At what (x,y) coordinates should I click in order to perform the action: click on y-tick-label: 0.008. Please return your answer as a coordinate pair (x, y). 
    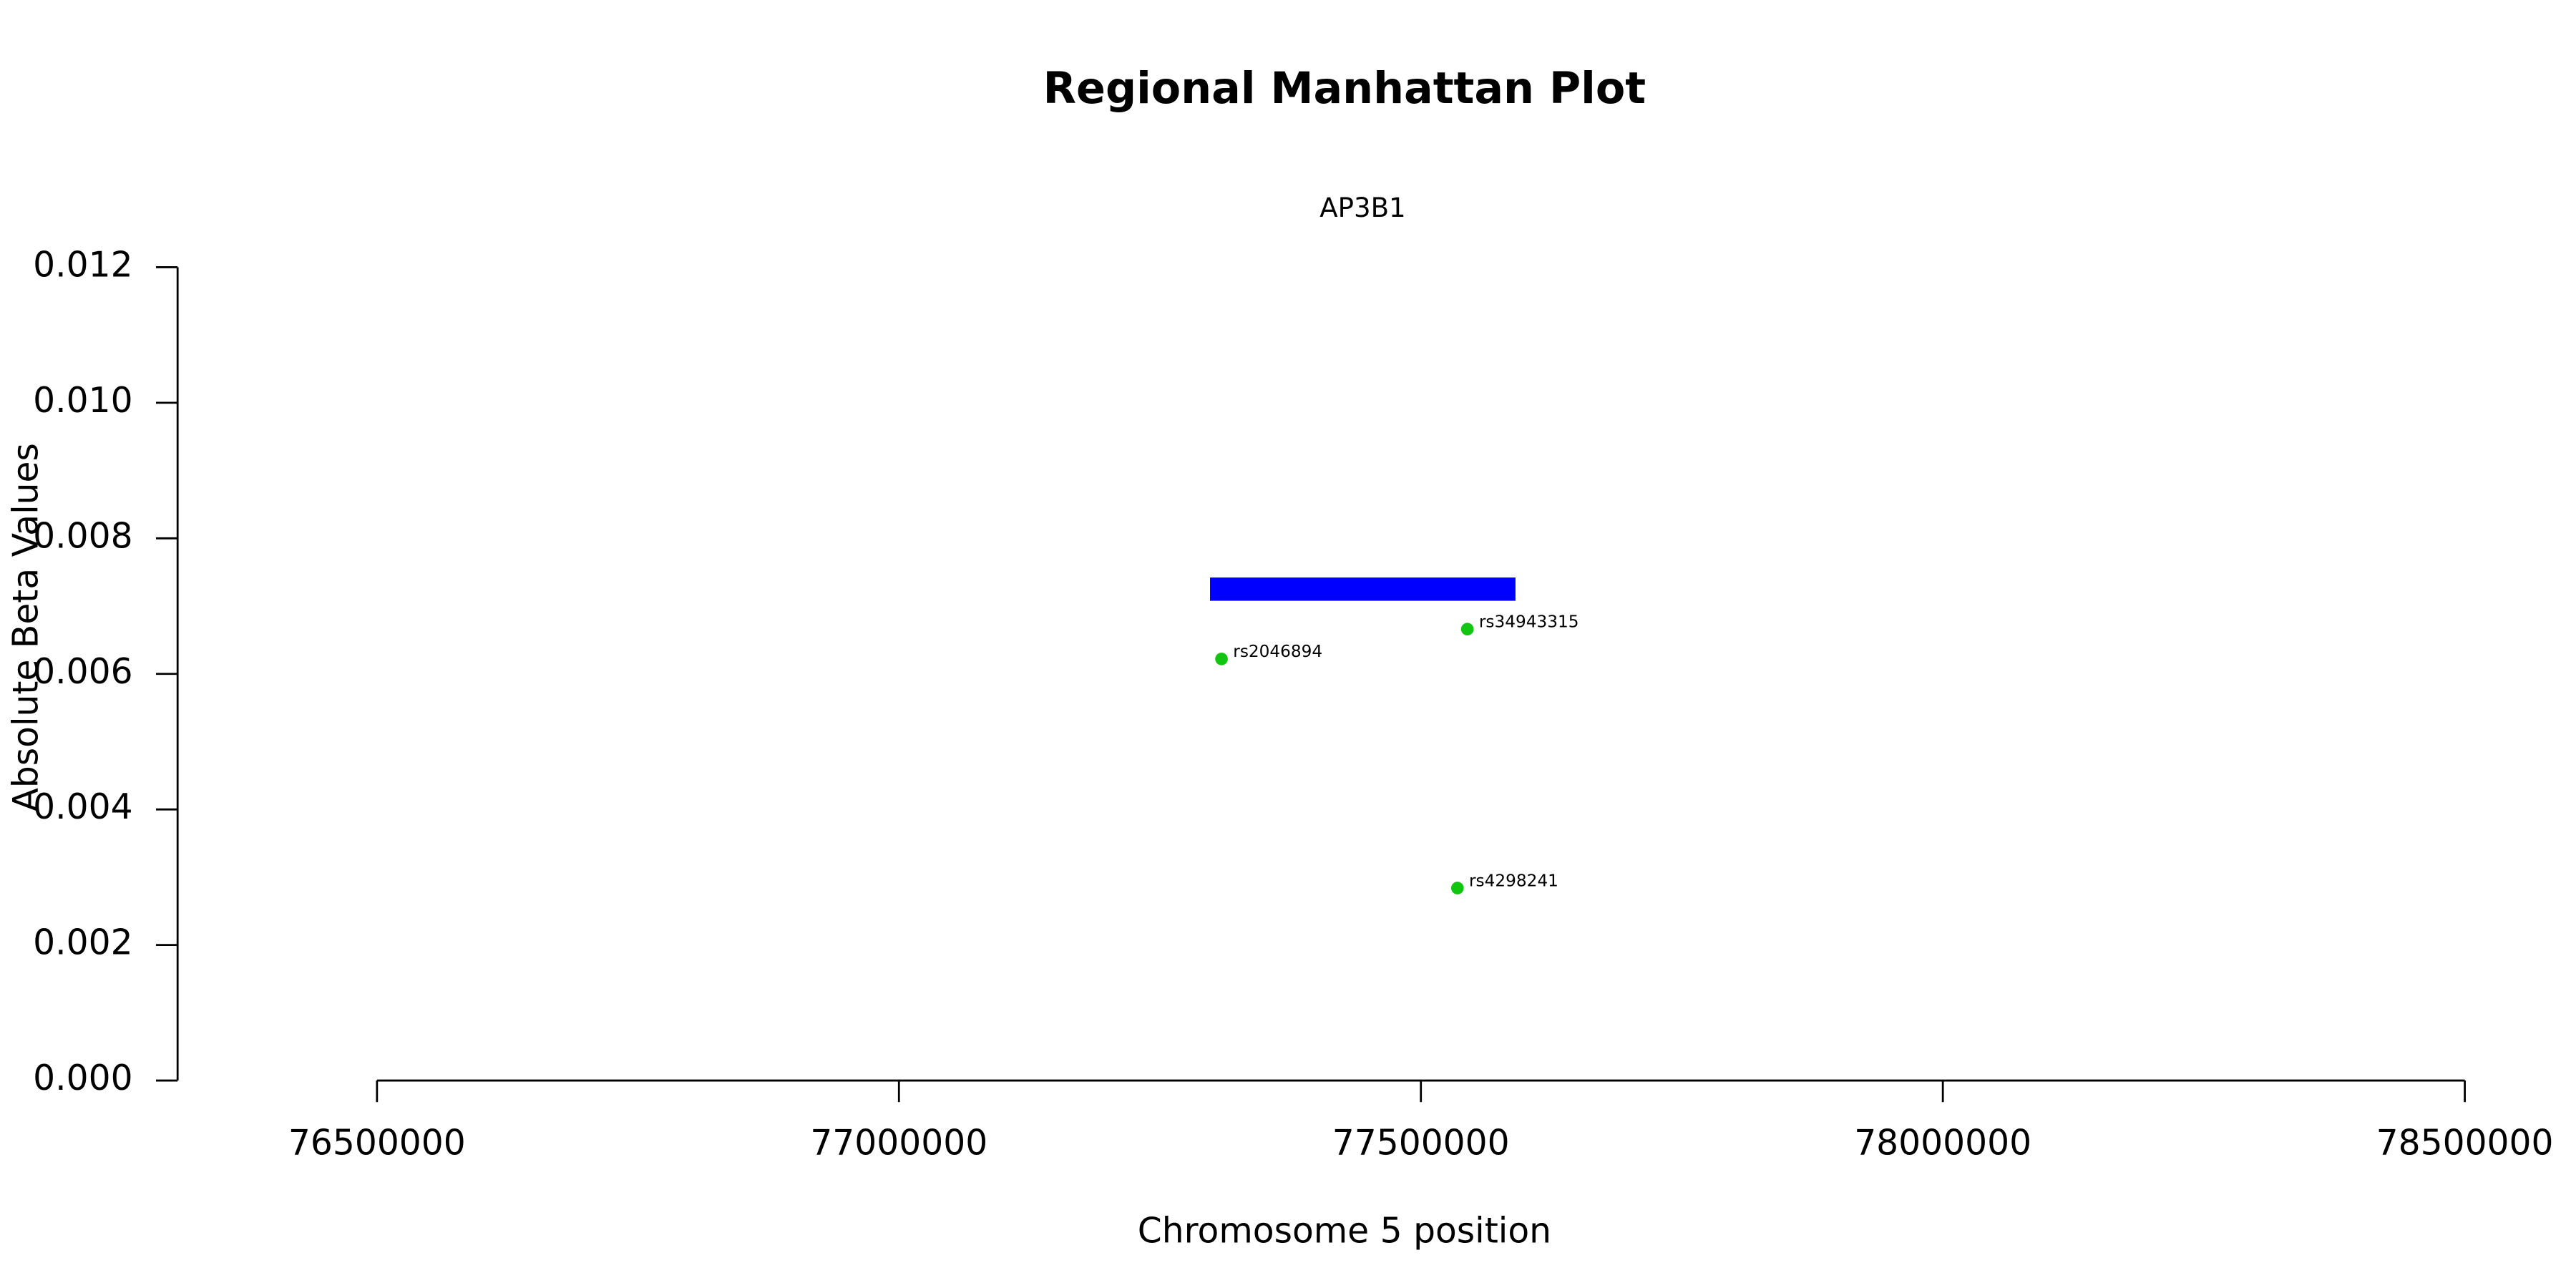
    Looking at the image, I should click on (82, 536).